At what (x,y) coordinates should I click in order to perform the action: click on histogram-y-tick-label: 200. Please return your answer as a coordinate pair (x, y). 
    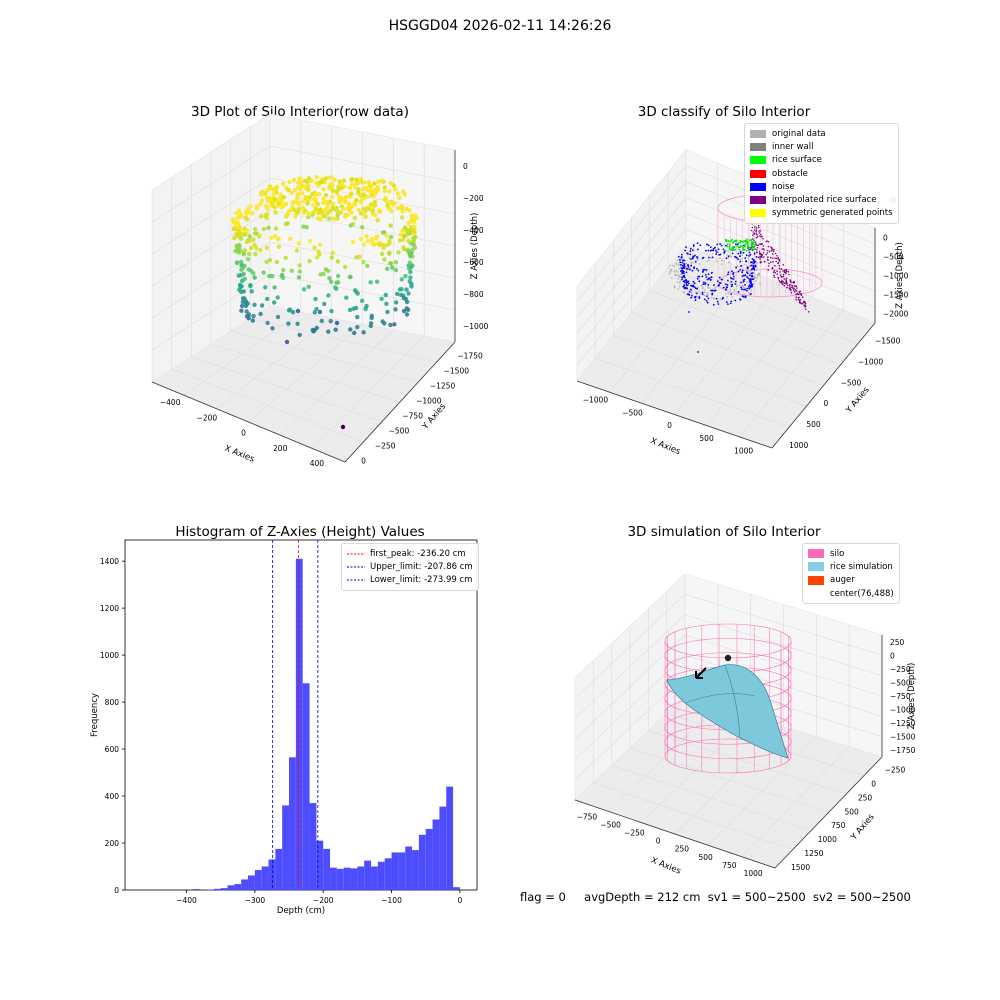
    Looking at the image, I should click on (112, 843).